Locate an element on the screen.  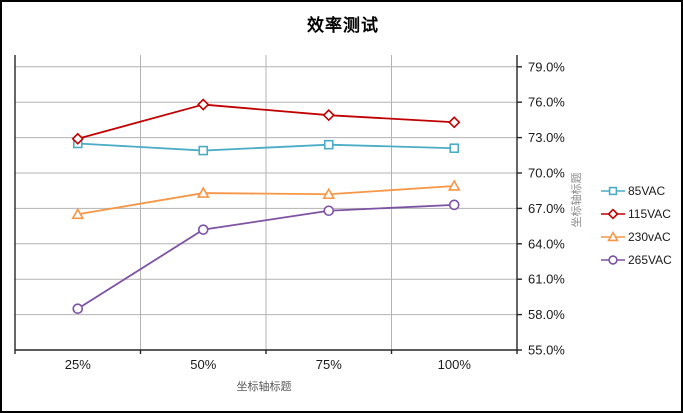
legend-label: 265VAC is located at coordinates (650, 259).